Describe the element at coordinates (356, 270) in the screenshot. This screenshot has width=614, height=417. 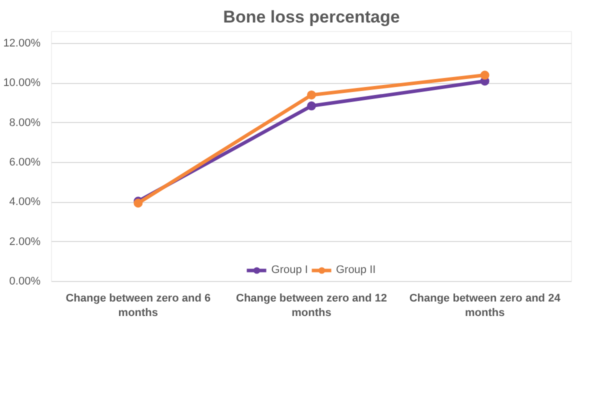
I see `legend-label: Group II` at that location.